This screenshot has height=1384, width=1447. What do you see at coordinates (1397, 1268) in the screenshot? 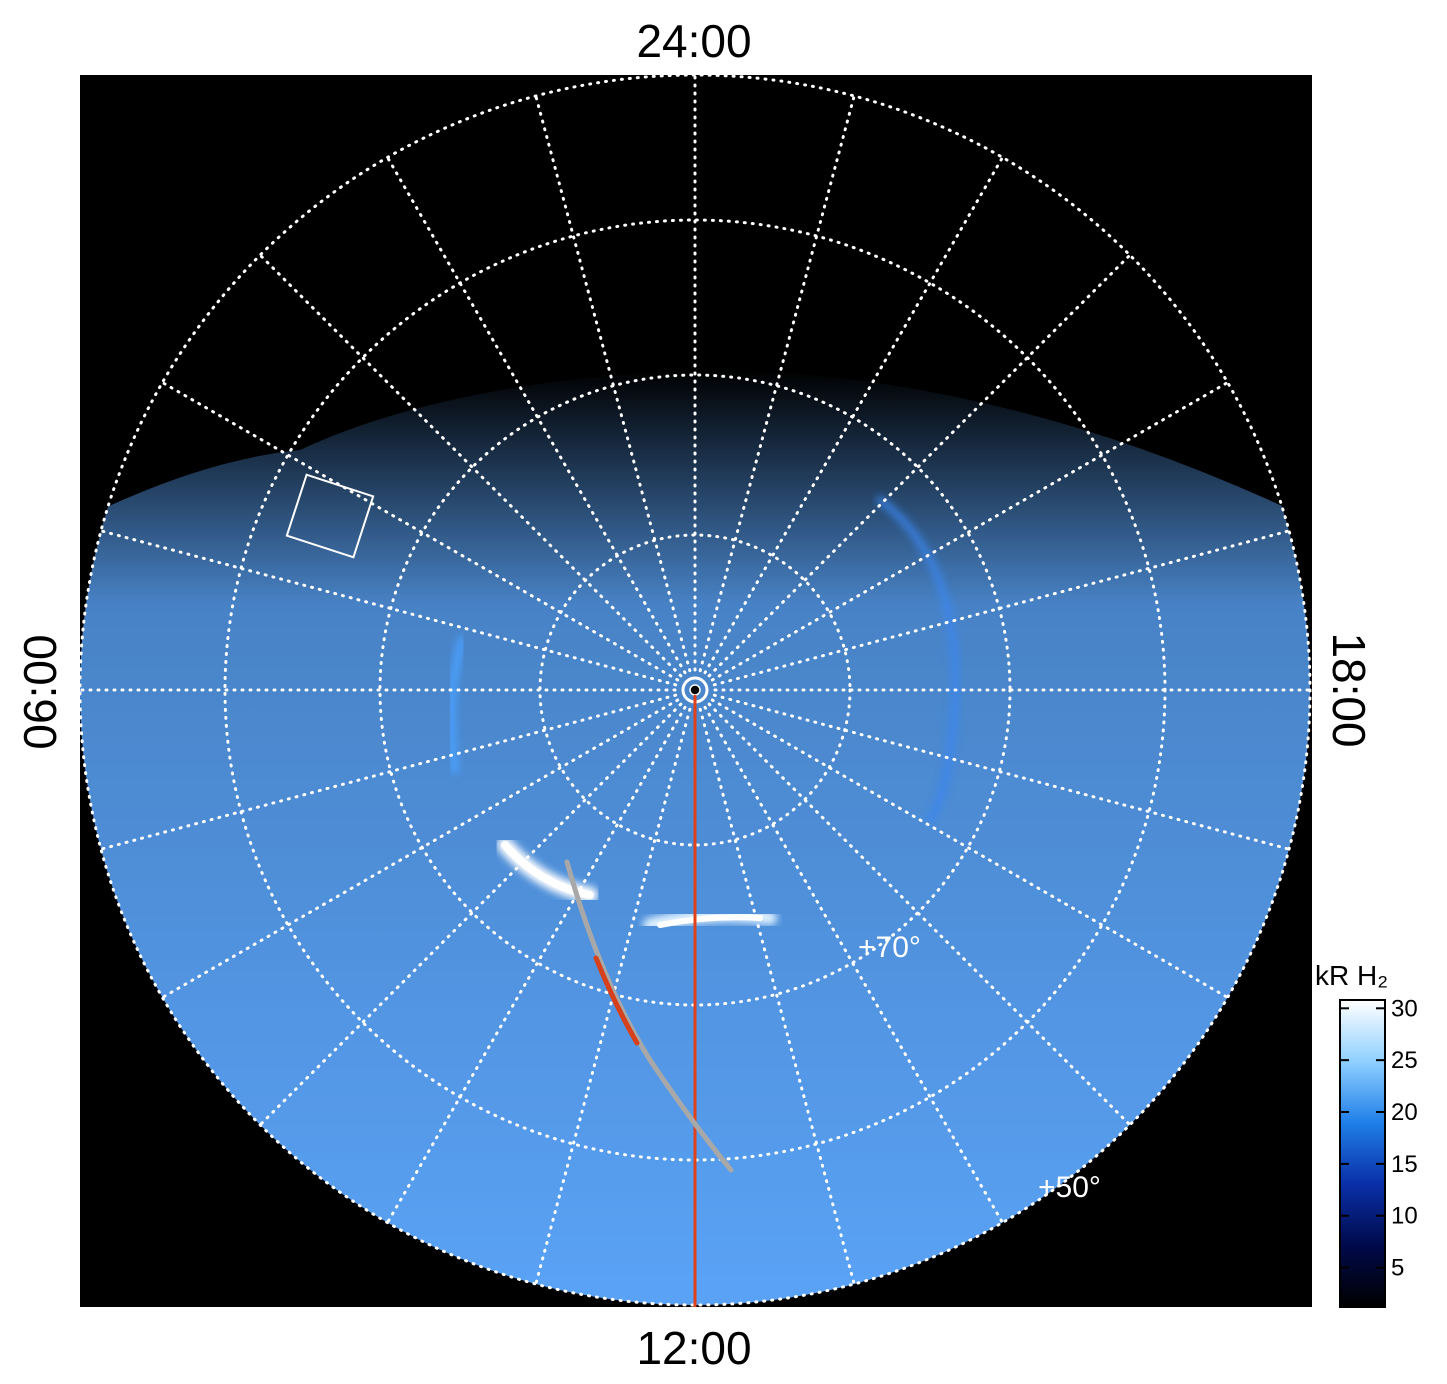
I see `colorbar-tick-label: 5` at bounding box center [1397, 1268].